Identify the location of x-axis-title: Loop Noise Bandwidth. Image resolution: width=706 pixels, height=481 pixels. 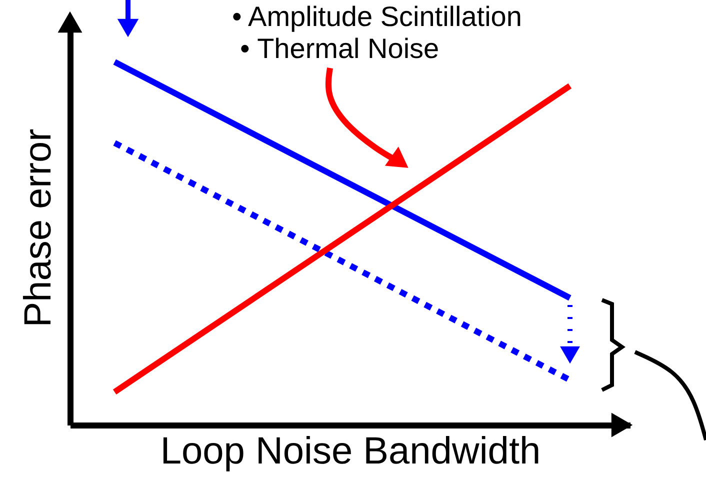
(350, 451).